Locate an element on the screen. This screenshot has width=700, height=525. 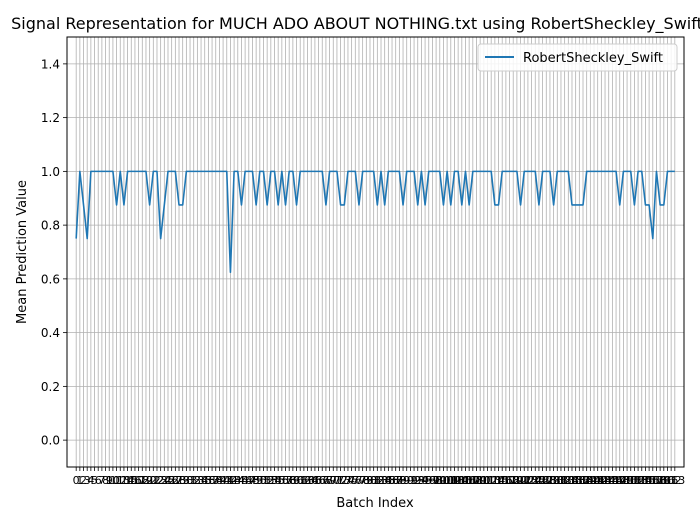
x-tick-label: 68 is located at coordinates (326, 480).